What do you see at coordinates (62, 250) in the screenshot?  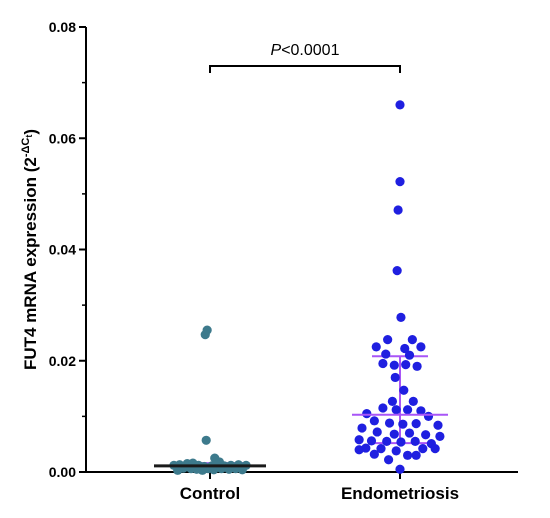 I see `y-tick-label: 0.04` at bounding box center [62, 250].